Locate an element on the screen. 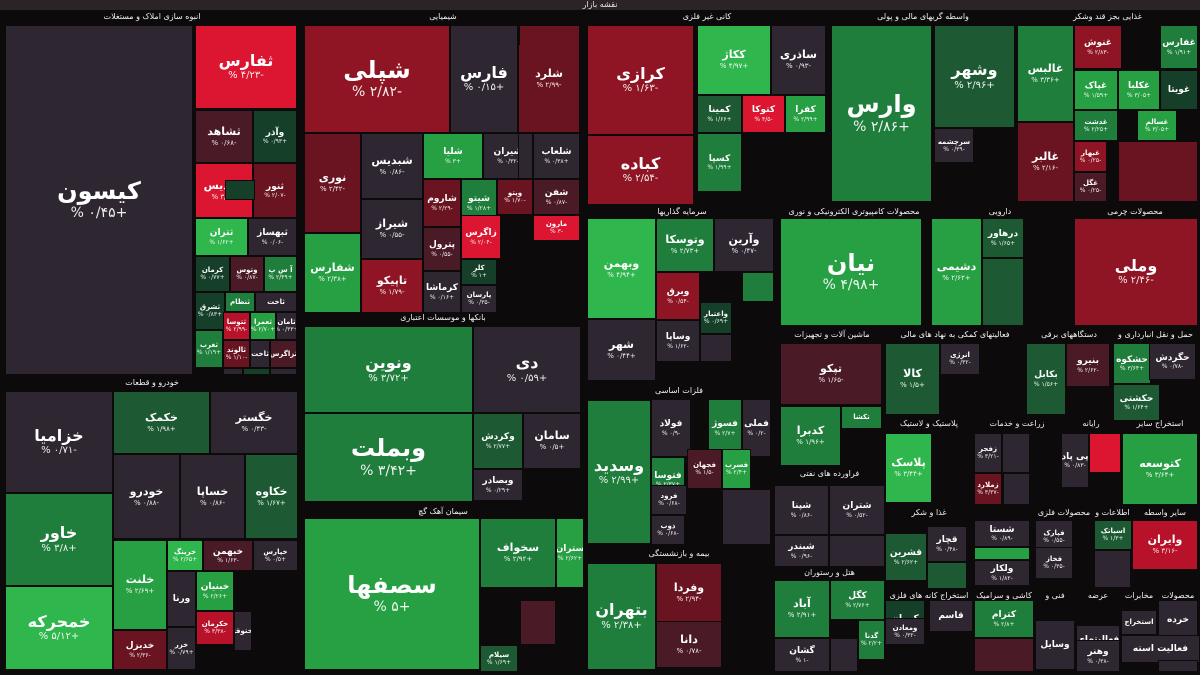 Image resolution: width=1200 pixels, height=675 pixels. stock-tile: خکمک +۱/۹۸ % is located at coordinates (161, 422).